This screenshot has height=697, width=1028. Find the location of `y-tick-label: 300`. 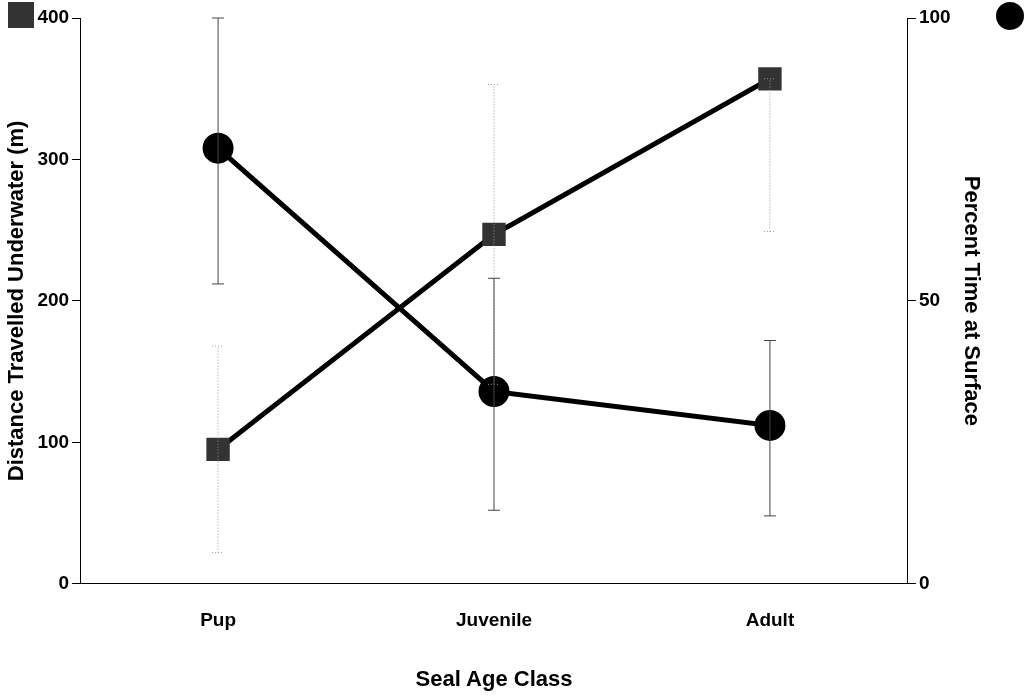

y-tick-label: 300 is located at coordinates (53, 158).